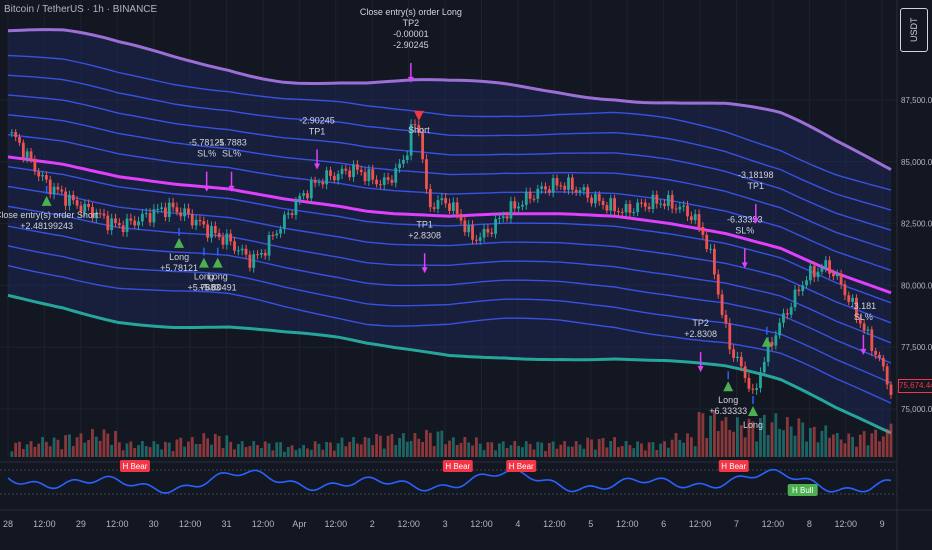  I want to click on currency-button: USDT, so click(914, 30).